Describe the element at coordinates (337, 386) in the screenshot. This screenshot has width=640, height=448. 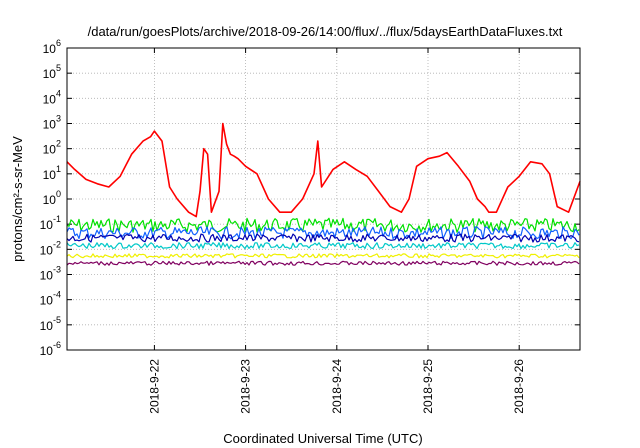
I see `x-tick-label: 2018-9-24` at that location.